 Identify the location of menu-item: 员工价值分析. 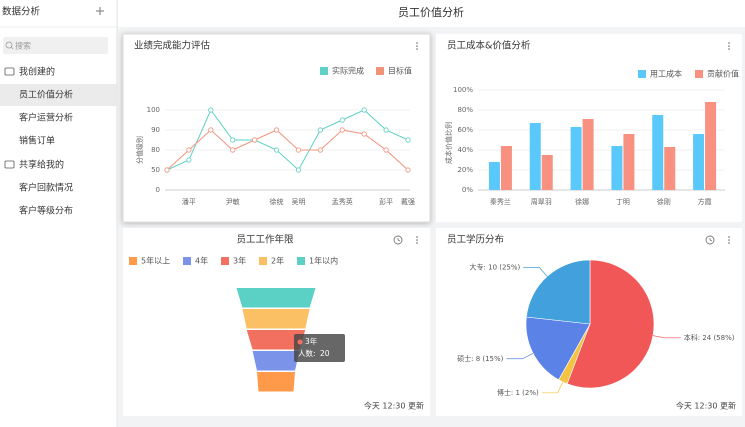
(46, 95).